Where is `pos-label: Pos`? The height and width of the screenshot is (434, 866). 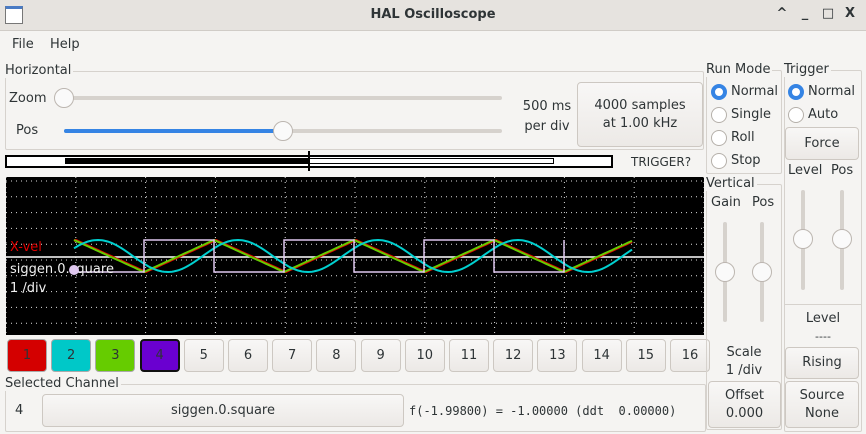
pos-label: Pos is located at coordinates (27, 130).